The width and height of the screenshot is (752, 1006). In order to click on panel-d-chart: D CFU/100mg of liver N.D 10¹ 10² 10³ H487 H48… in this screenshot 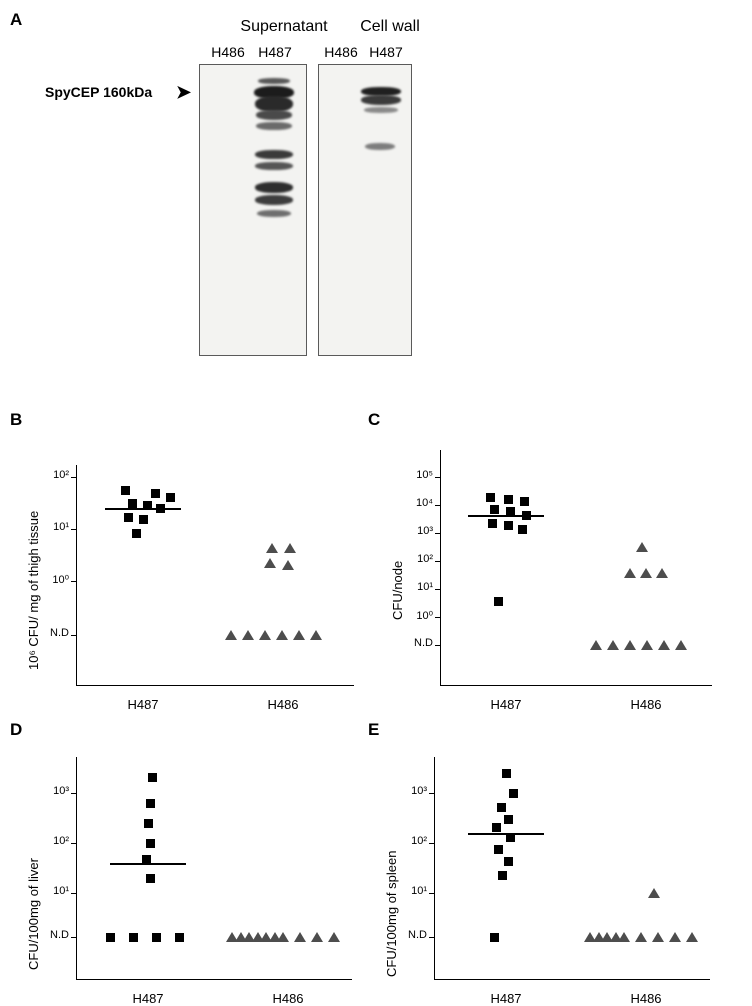, I will do `click(188, 860)`.